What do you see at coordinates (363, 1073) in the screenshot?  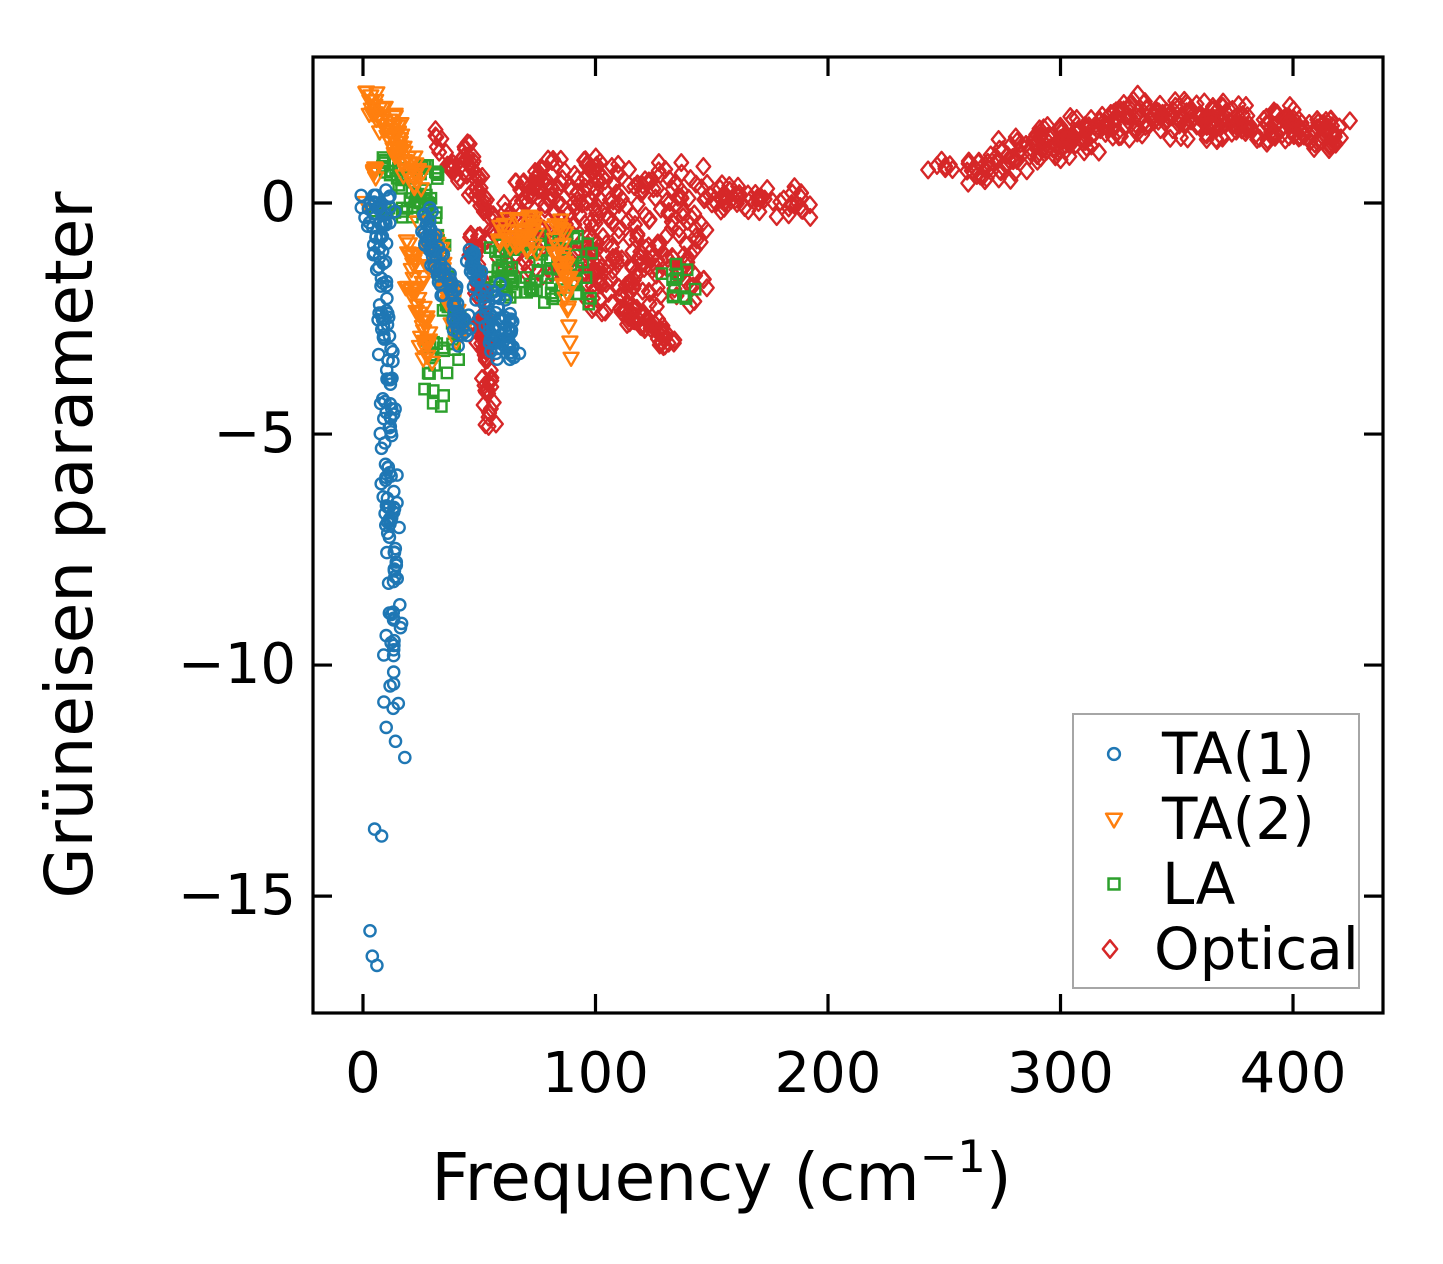 I see `x-tick-label-0: 0` at bounding box center [363, 1073].